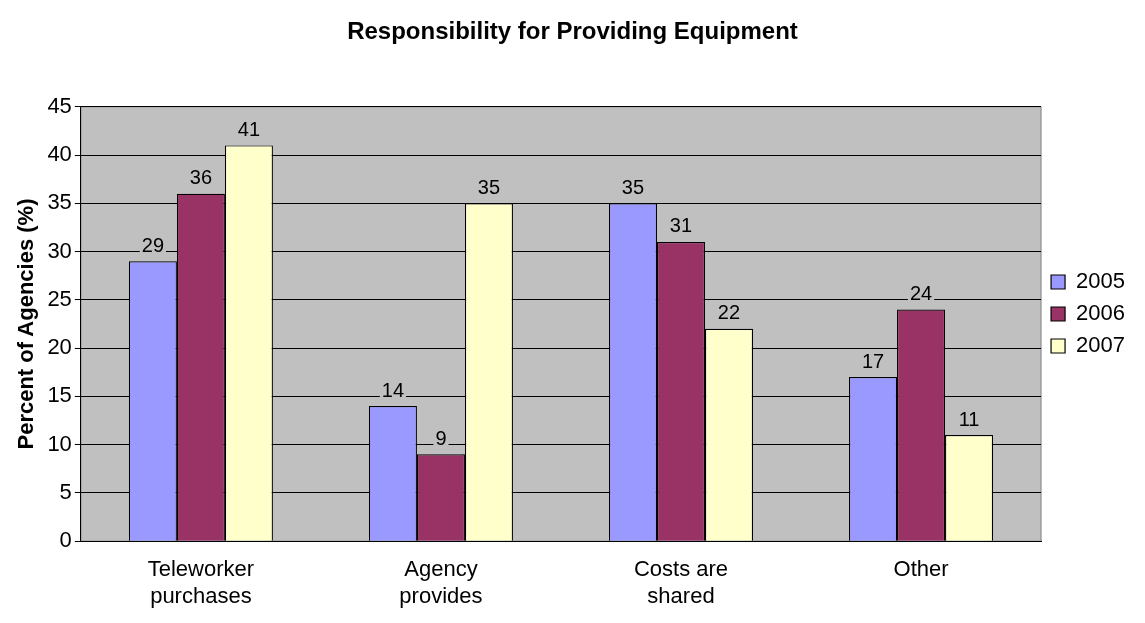 The width and height of the screenshot is (1145, 623). What do you see at coordinates (201, 177) in the screenshot?
I see `data-label: 36` at bounding box center [201, 177].